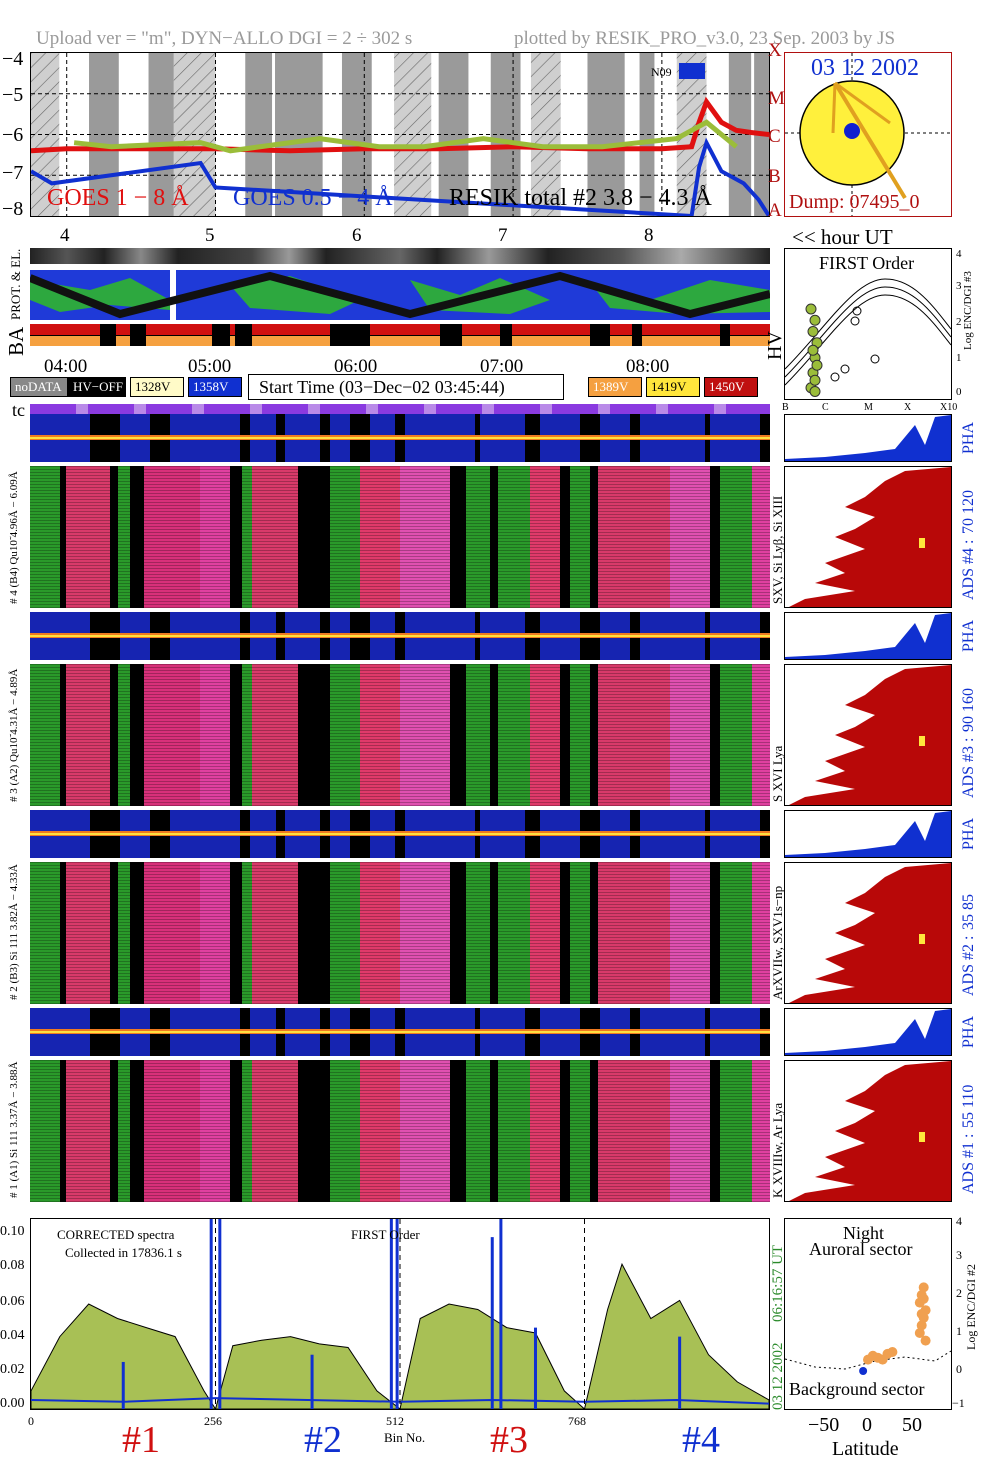 The width and height of the screenshot is (1004, 1477). Describe the element at coordinates (65, 235) in the screenshot. I see `hour-tick: 4` at that location.